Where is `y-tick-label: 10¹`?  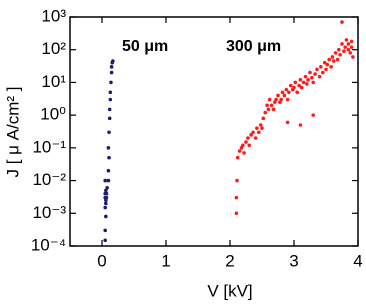
y-tick-label: 10¹ is located at coordinates (53, 81).